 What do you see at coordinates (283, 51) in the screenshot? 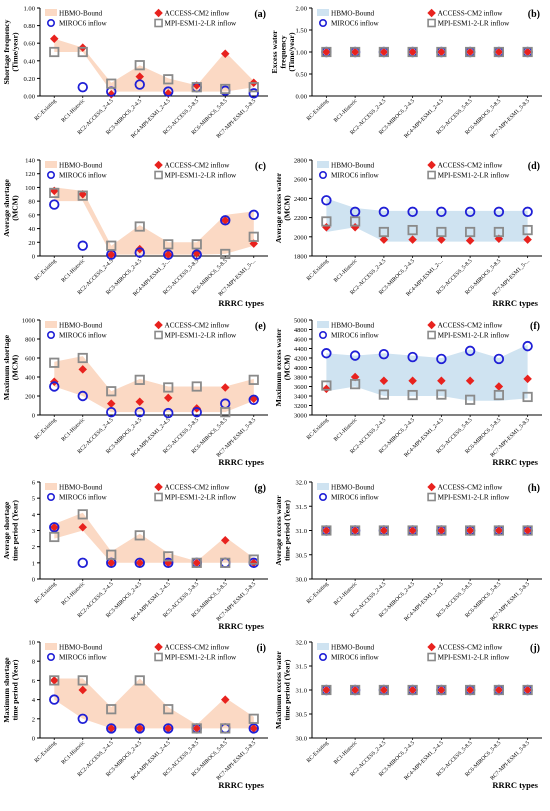
I see `y-axis-label: frequency` at bounding box center [283, 51].